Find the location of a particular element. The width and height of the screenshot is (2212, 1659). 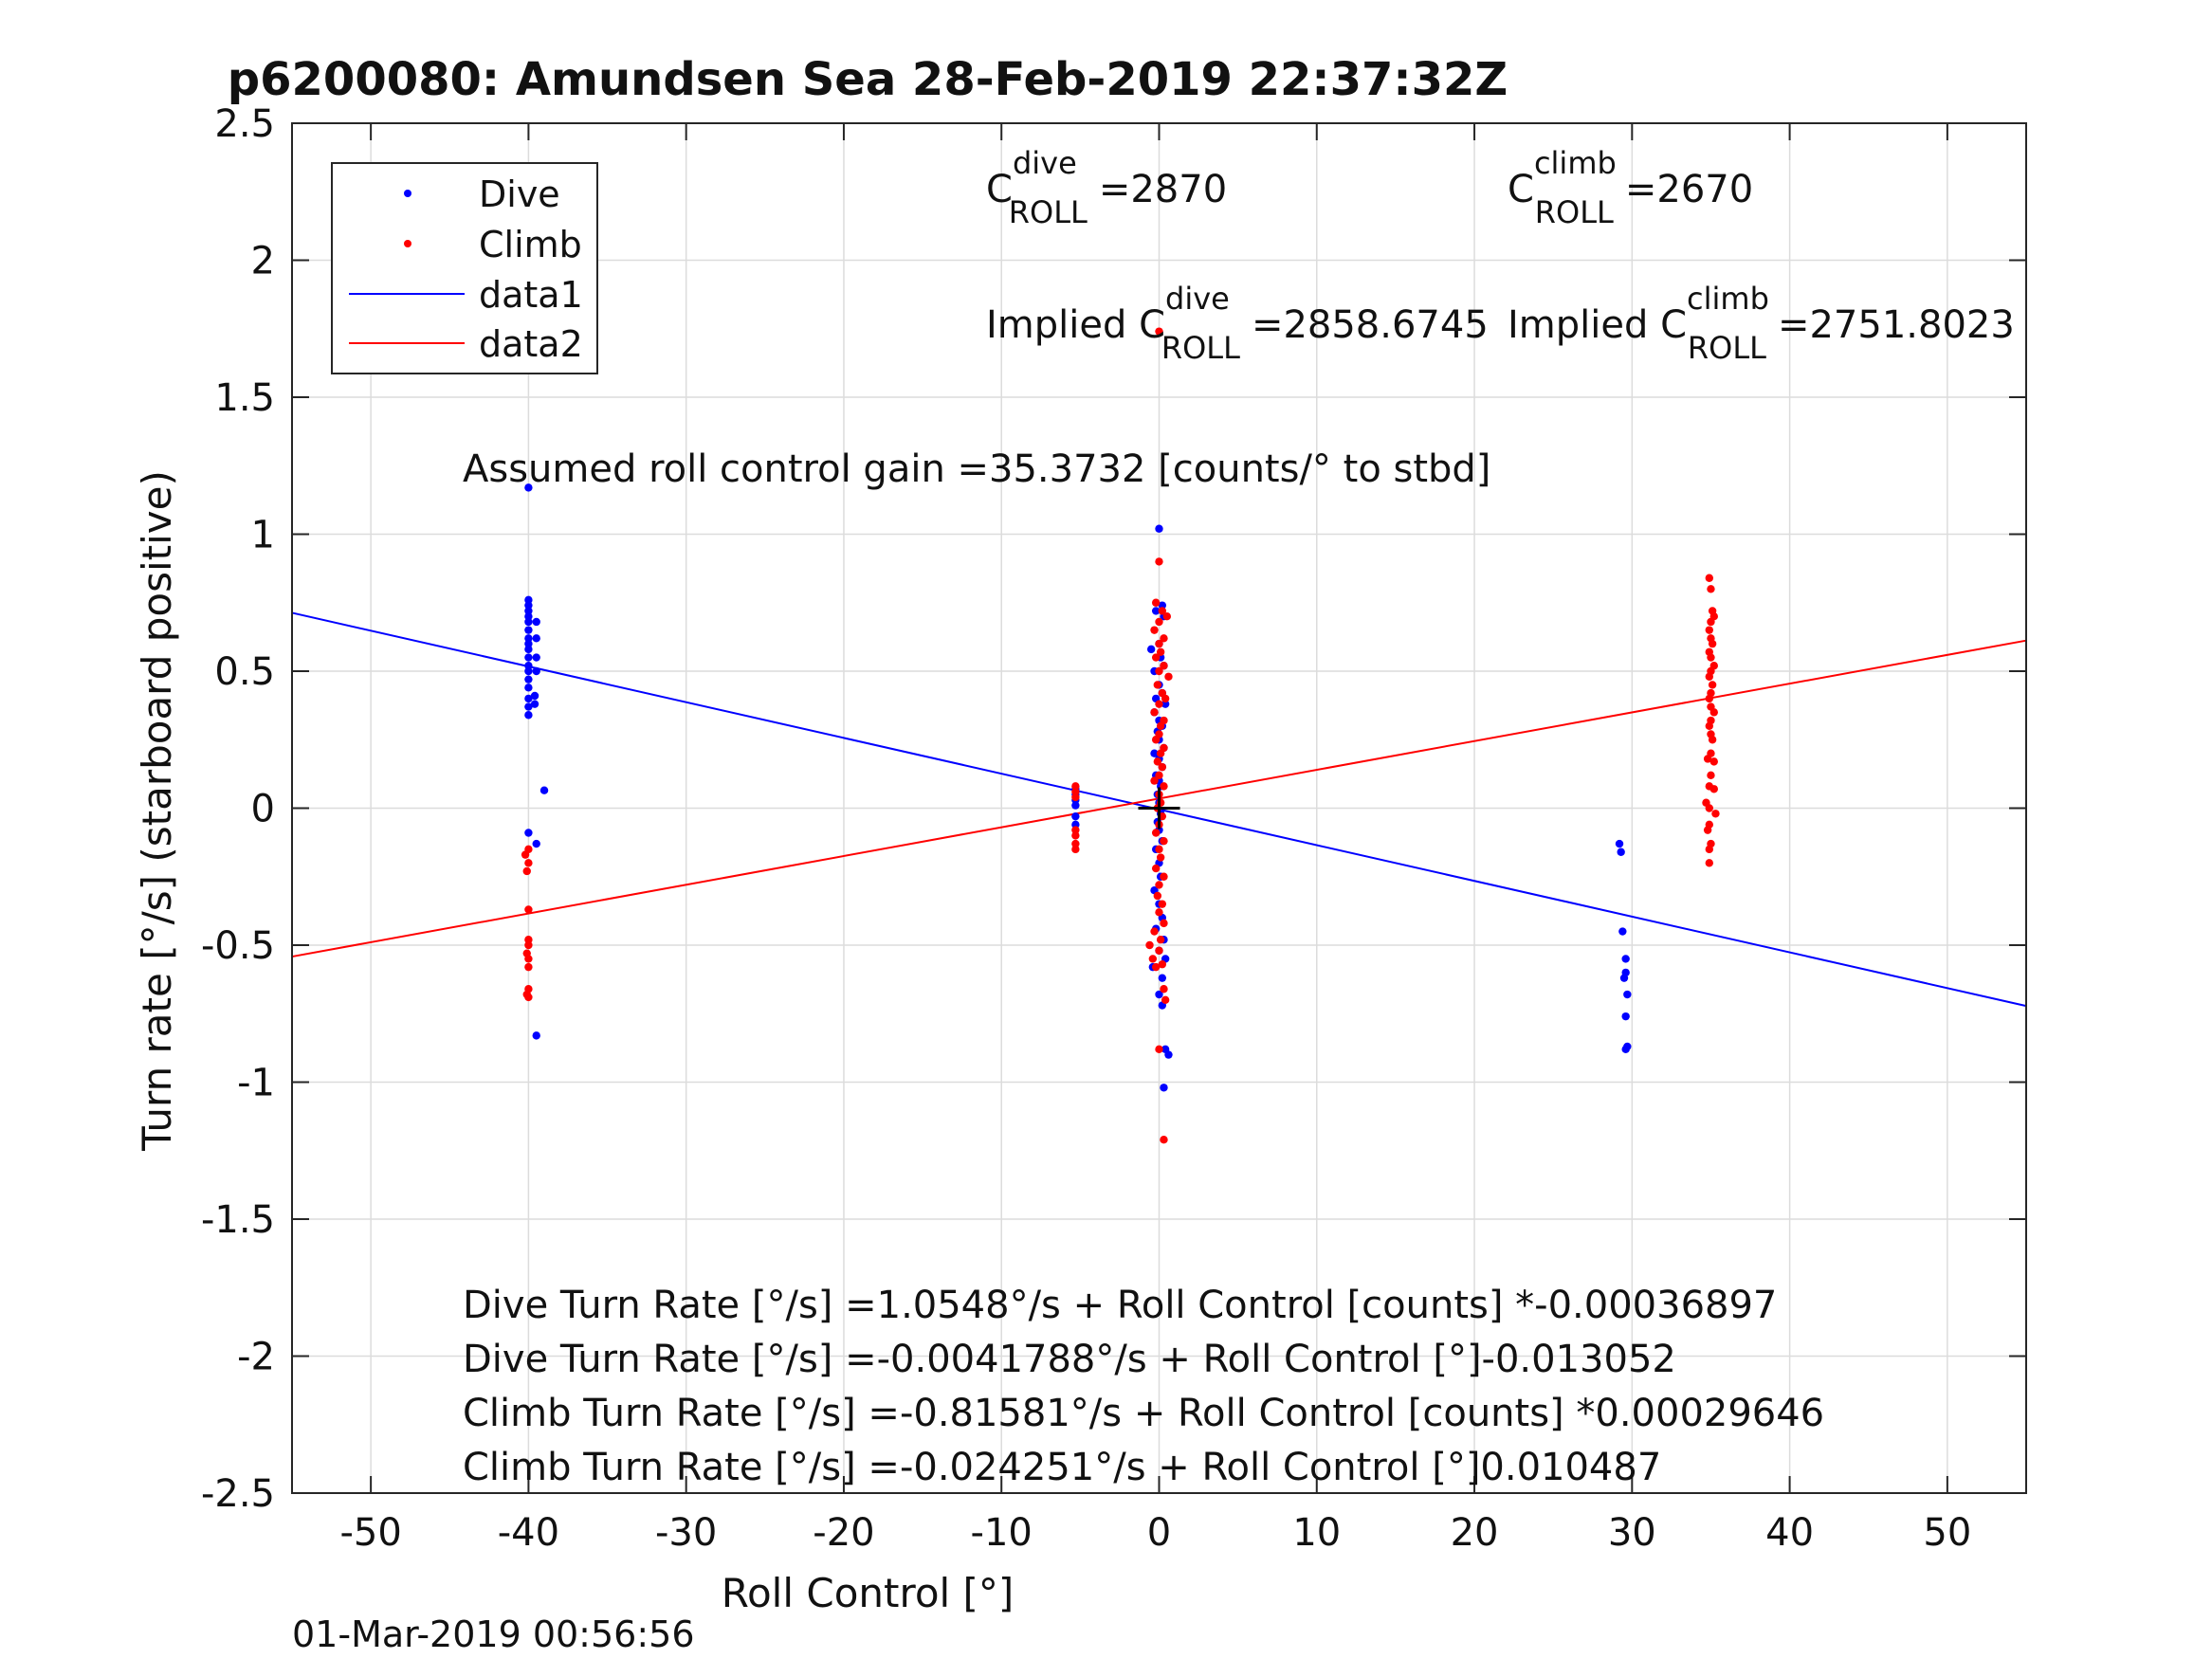

y-tick-label: 0 is located at coordinates (263, 809).